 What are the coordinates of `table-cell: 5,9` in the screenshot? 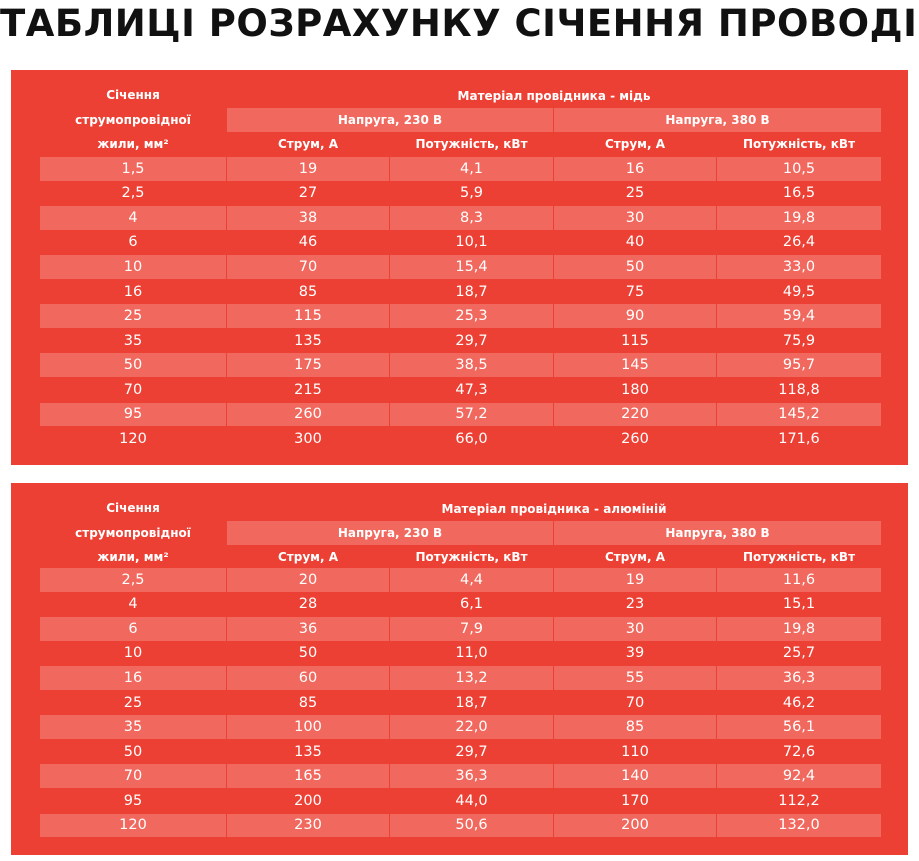 It's located at (471, 193).